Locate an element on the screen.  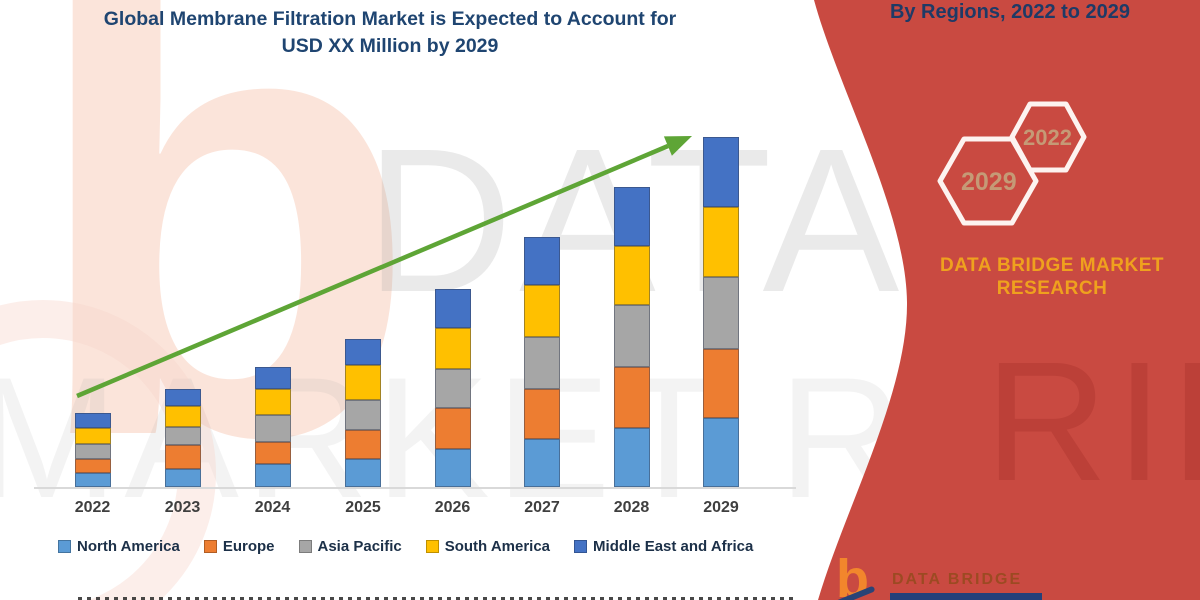
banner-heading: By Regions, 2022 to 2029 is located at coordinates (1010, 12).